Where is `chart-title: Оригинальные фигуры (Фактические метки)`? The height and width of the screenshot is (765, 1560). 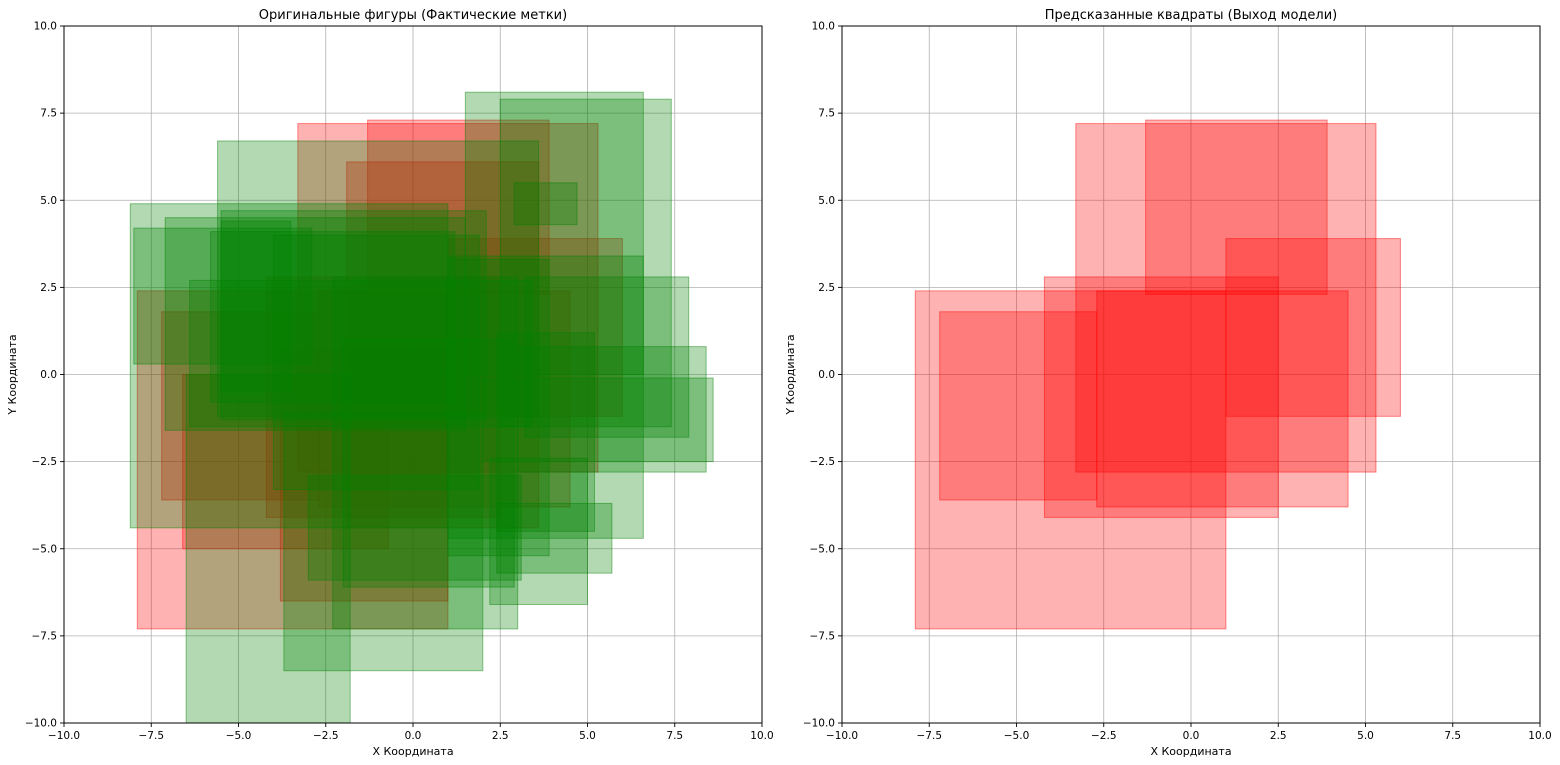
chart-title: Оригинальные фигуры (Фактические метки) is located at coordinates (413, 15).